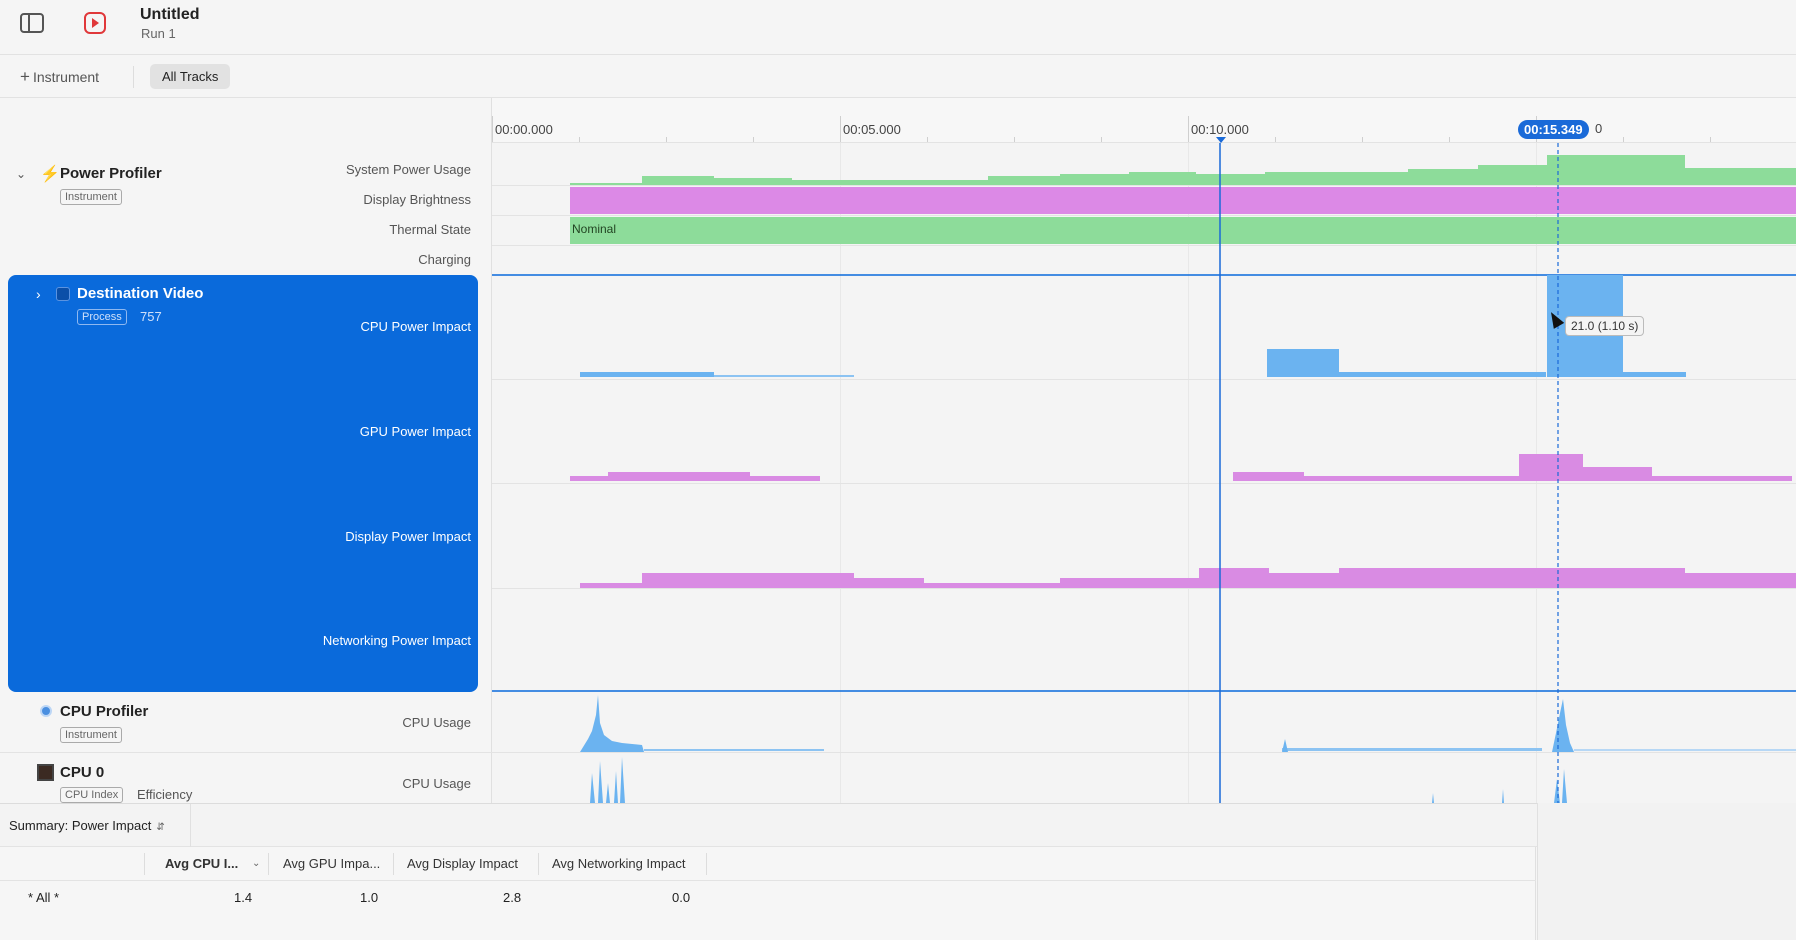 Image resolution: width=1796 pixels, height=940 pixels. I want to click on ruler-tick-label: 00:00.000, so click(524, 129).